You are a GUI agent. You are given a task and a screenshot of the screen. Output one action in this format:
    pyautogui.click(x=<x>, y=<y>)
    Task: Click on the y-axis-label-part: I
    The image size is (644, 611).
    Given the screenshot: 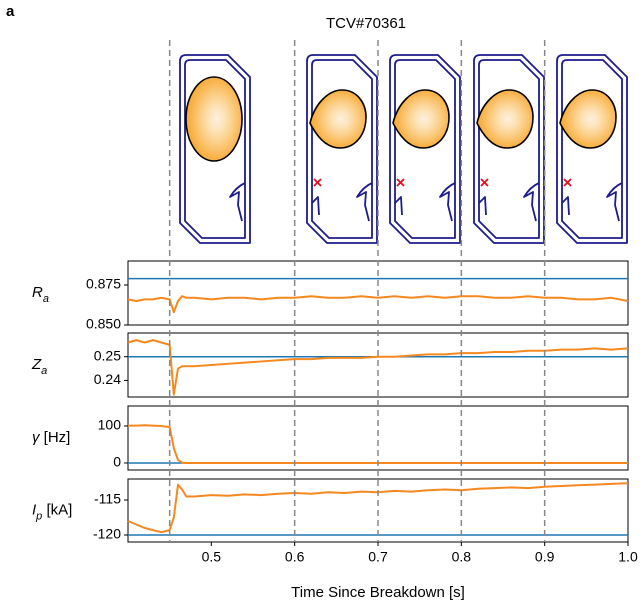 What is the action you would take?
    pyautogui.click(x=34, y=509)
    